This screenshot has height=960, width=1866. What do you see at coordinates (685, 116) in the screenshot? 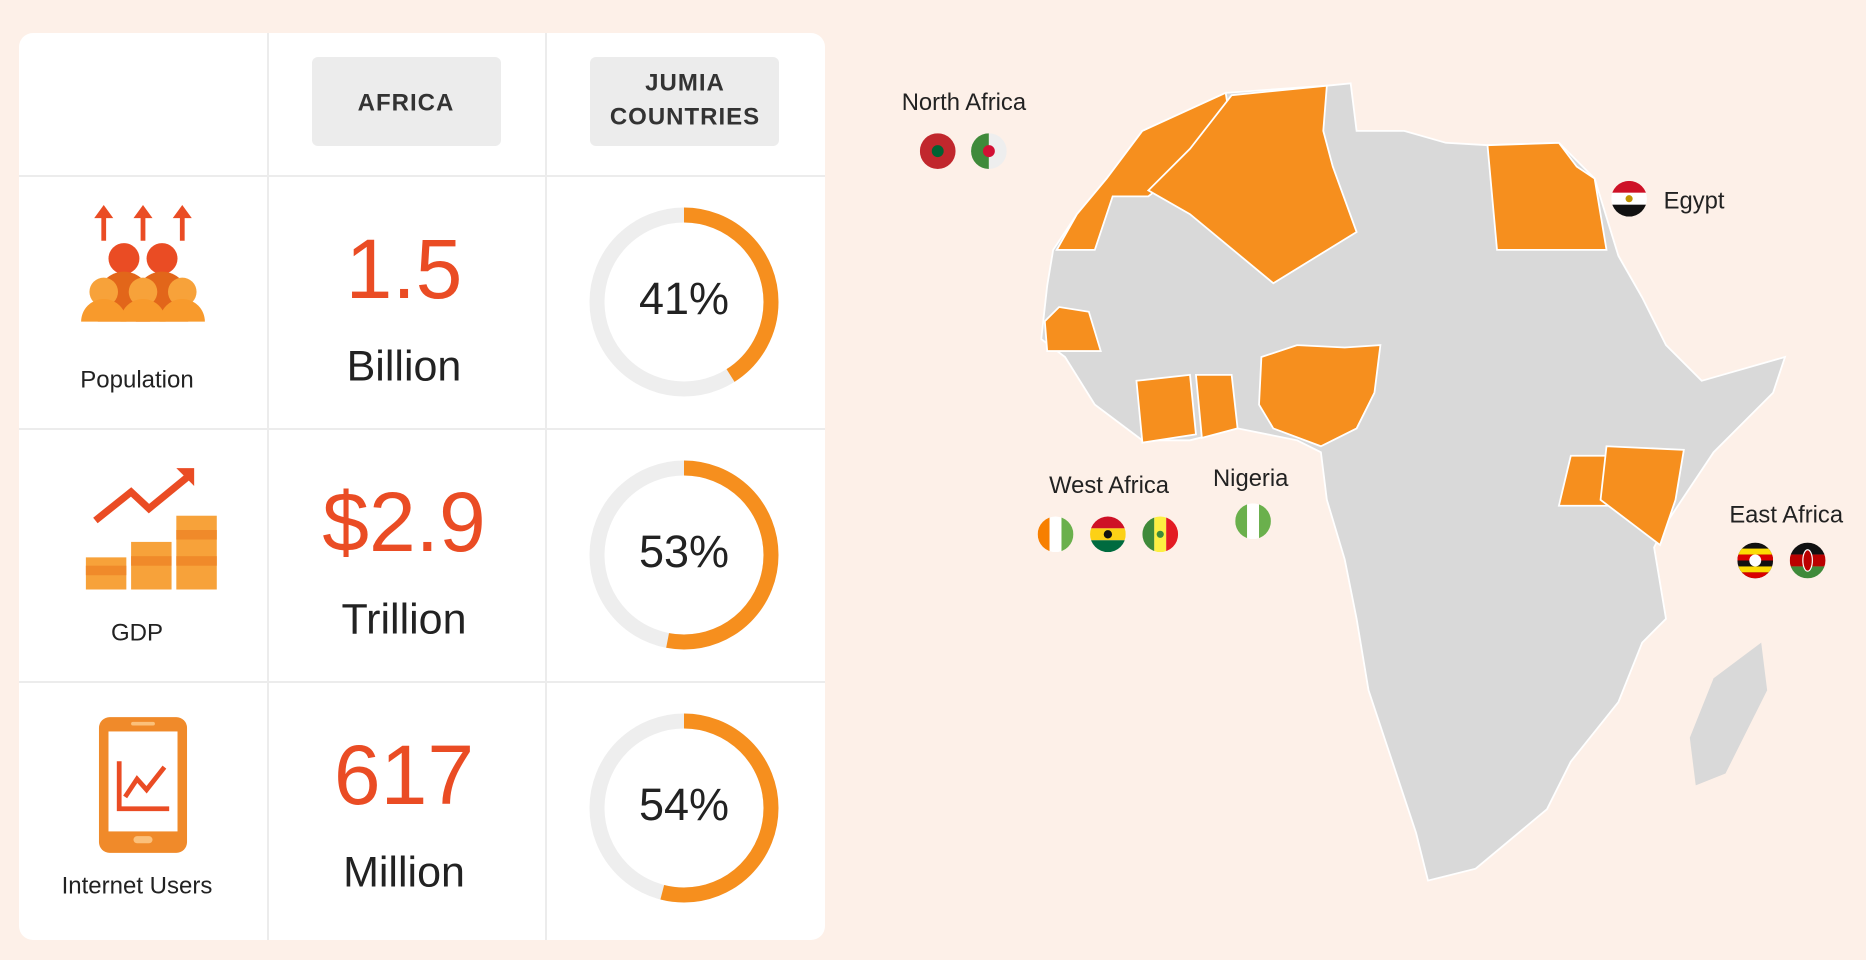
I see `column-header: COUNTRIES` at bounding box center [685, 116].